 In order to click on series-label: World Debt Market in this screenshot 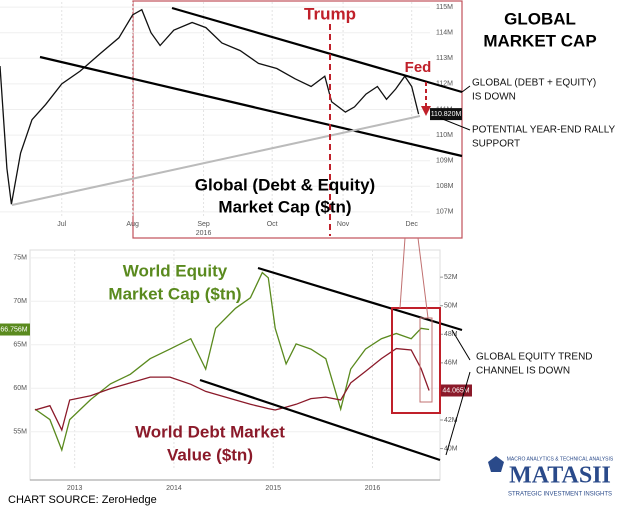, I will do `click(210, 431)`.